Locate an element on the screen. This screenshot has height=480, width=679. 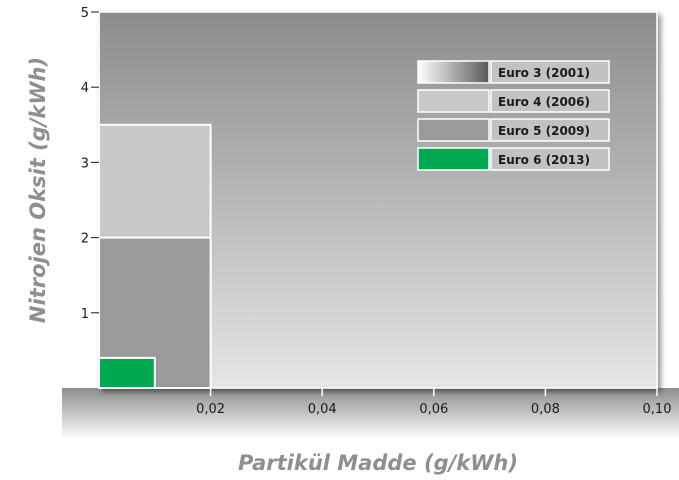
y-tick-label: 1 is located at coordinates (85, 314).